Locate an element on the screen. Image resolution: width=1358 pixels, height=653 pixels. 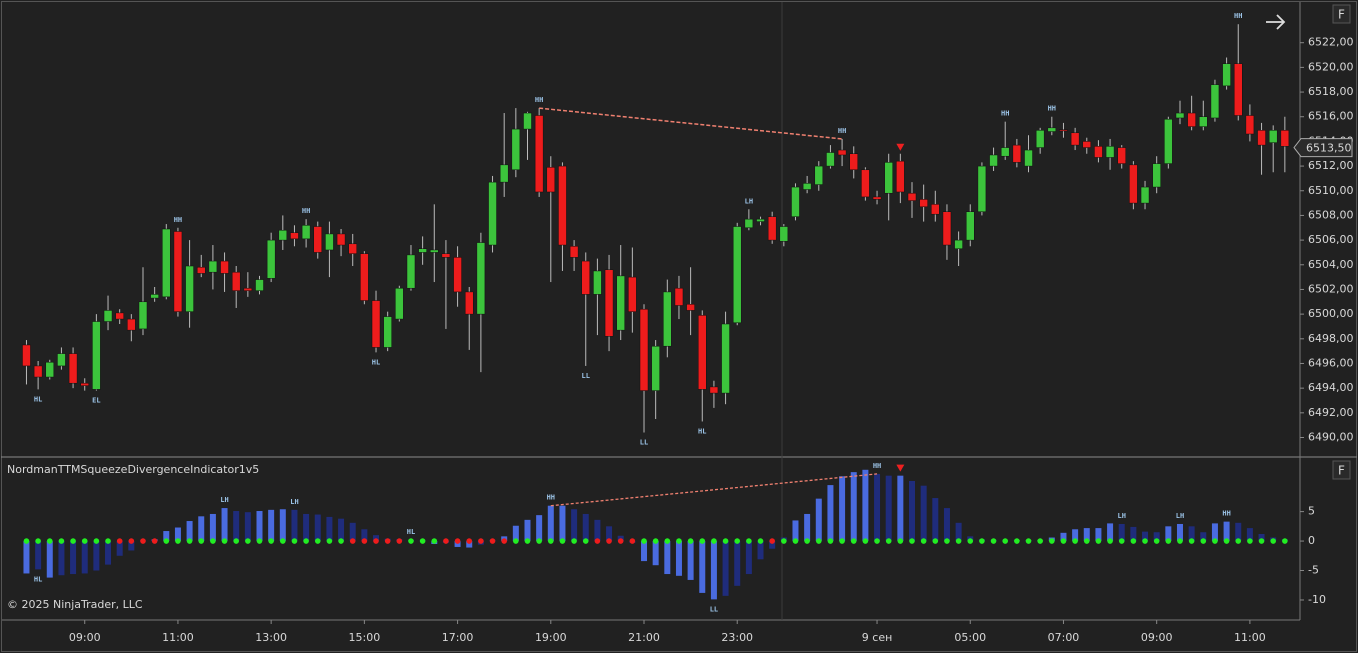
x-tick-label: 9 сен is located at coordinates (877, 637).